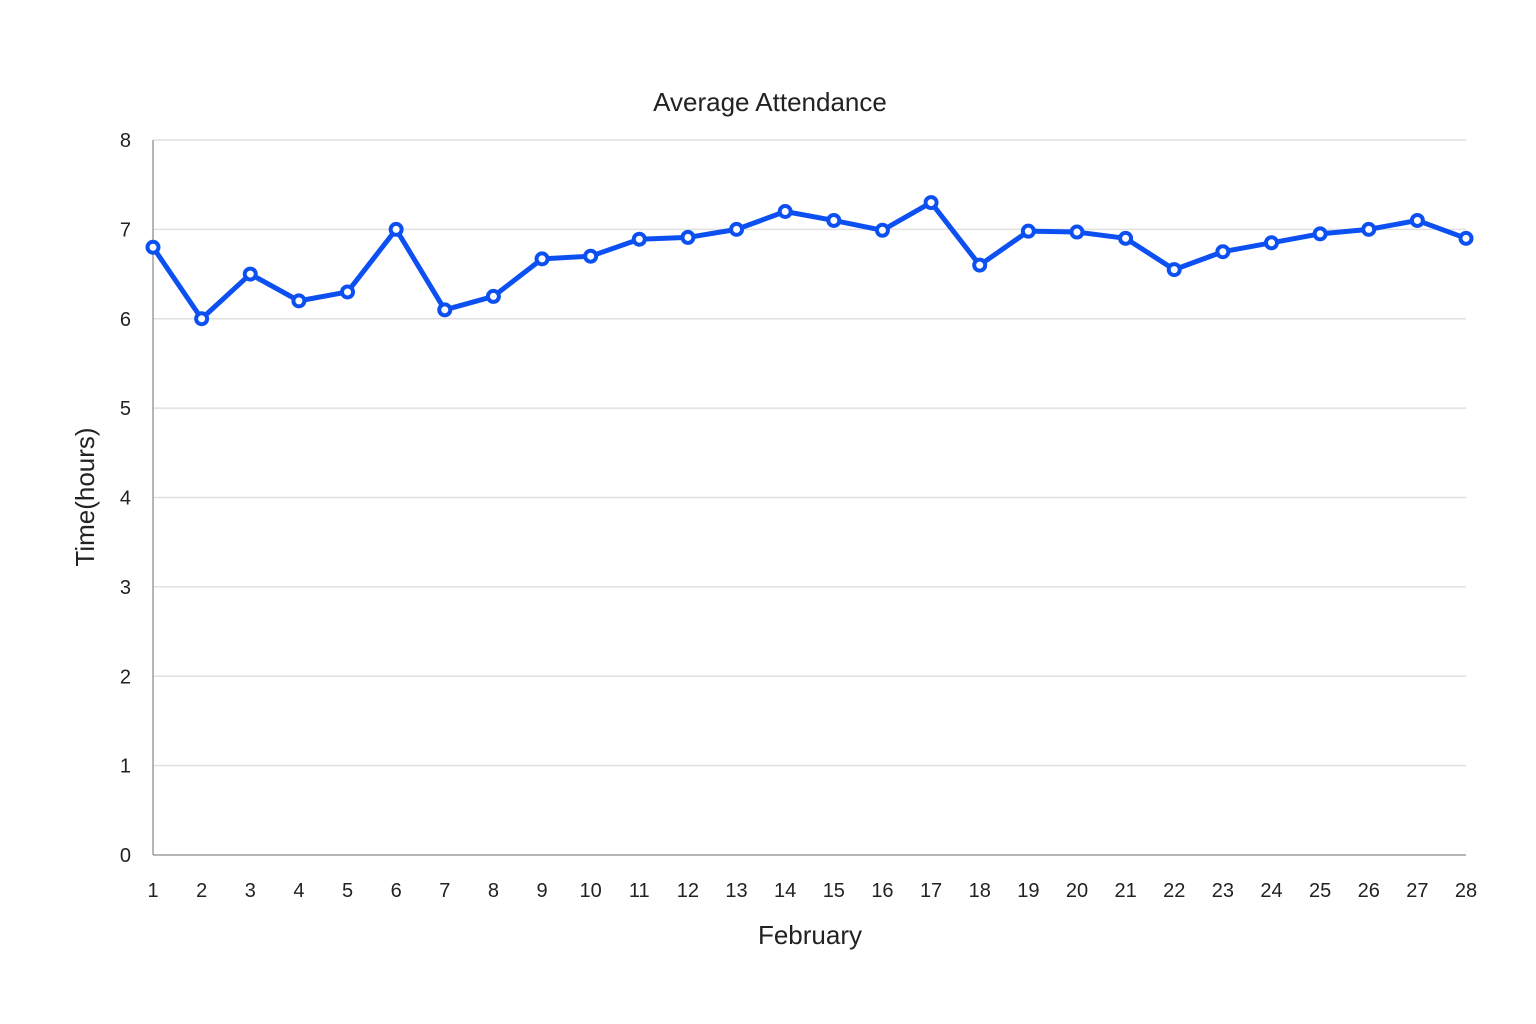 The image size is (1536, 1024). What do you see at coordinates (688, 891) in the screenshot?
I see `x-tick-label: 12` at bounding box center [688, 891].